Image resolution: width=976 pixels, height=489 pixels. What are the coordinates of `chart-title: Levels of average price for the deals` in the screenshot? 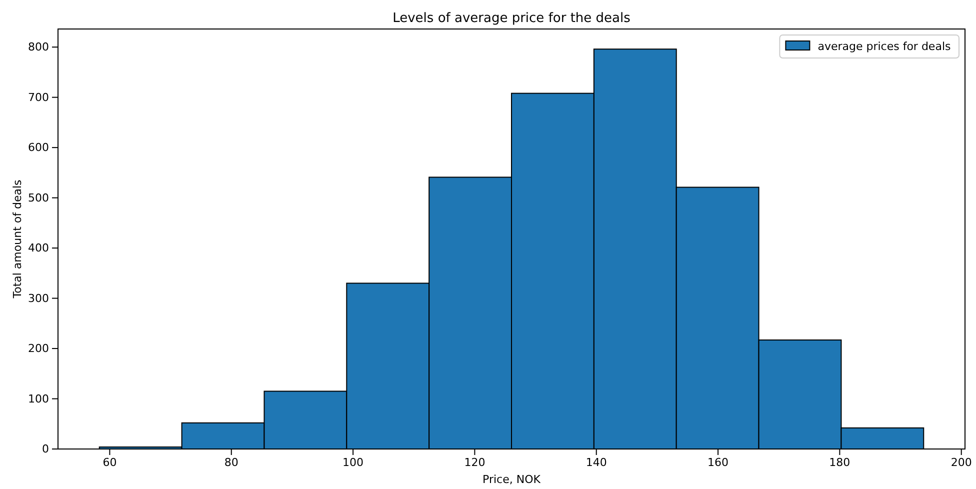 It's located at (511, 18).